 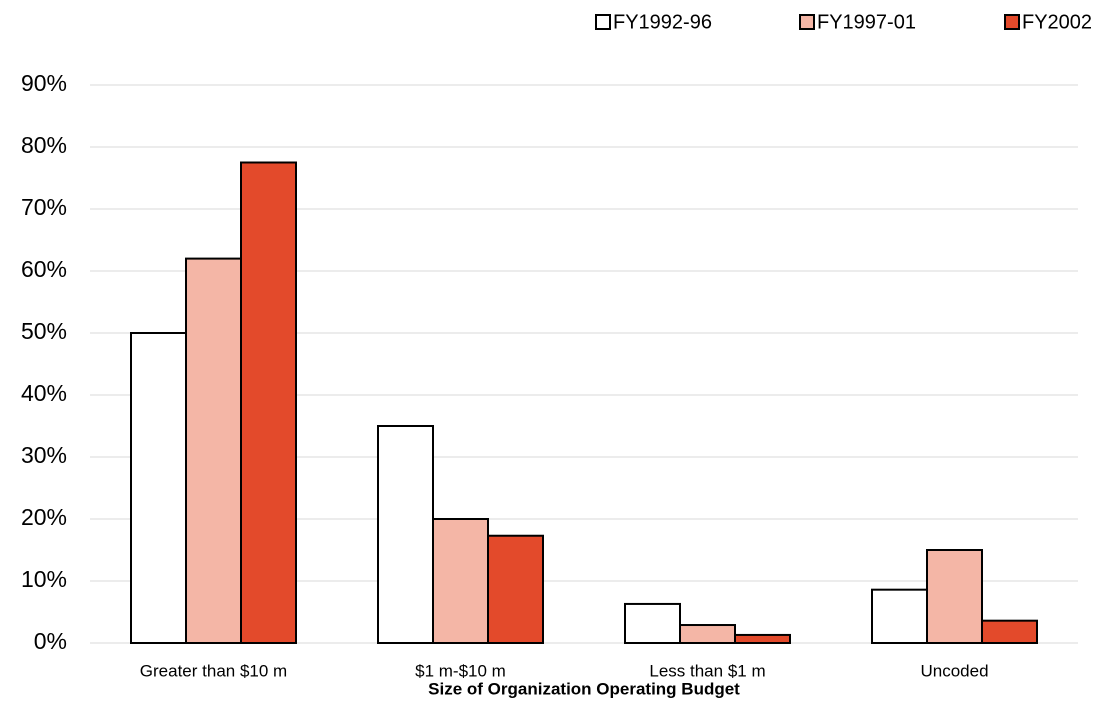 What do you see at coordinates (584, 688) in the screenshot?
I see `x-axis-title: Size of Organization Operating Budget` at bounding box center [584, 688].